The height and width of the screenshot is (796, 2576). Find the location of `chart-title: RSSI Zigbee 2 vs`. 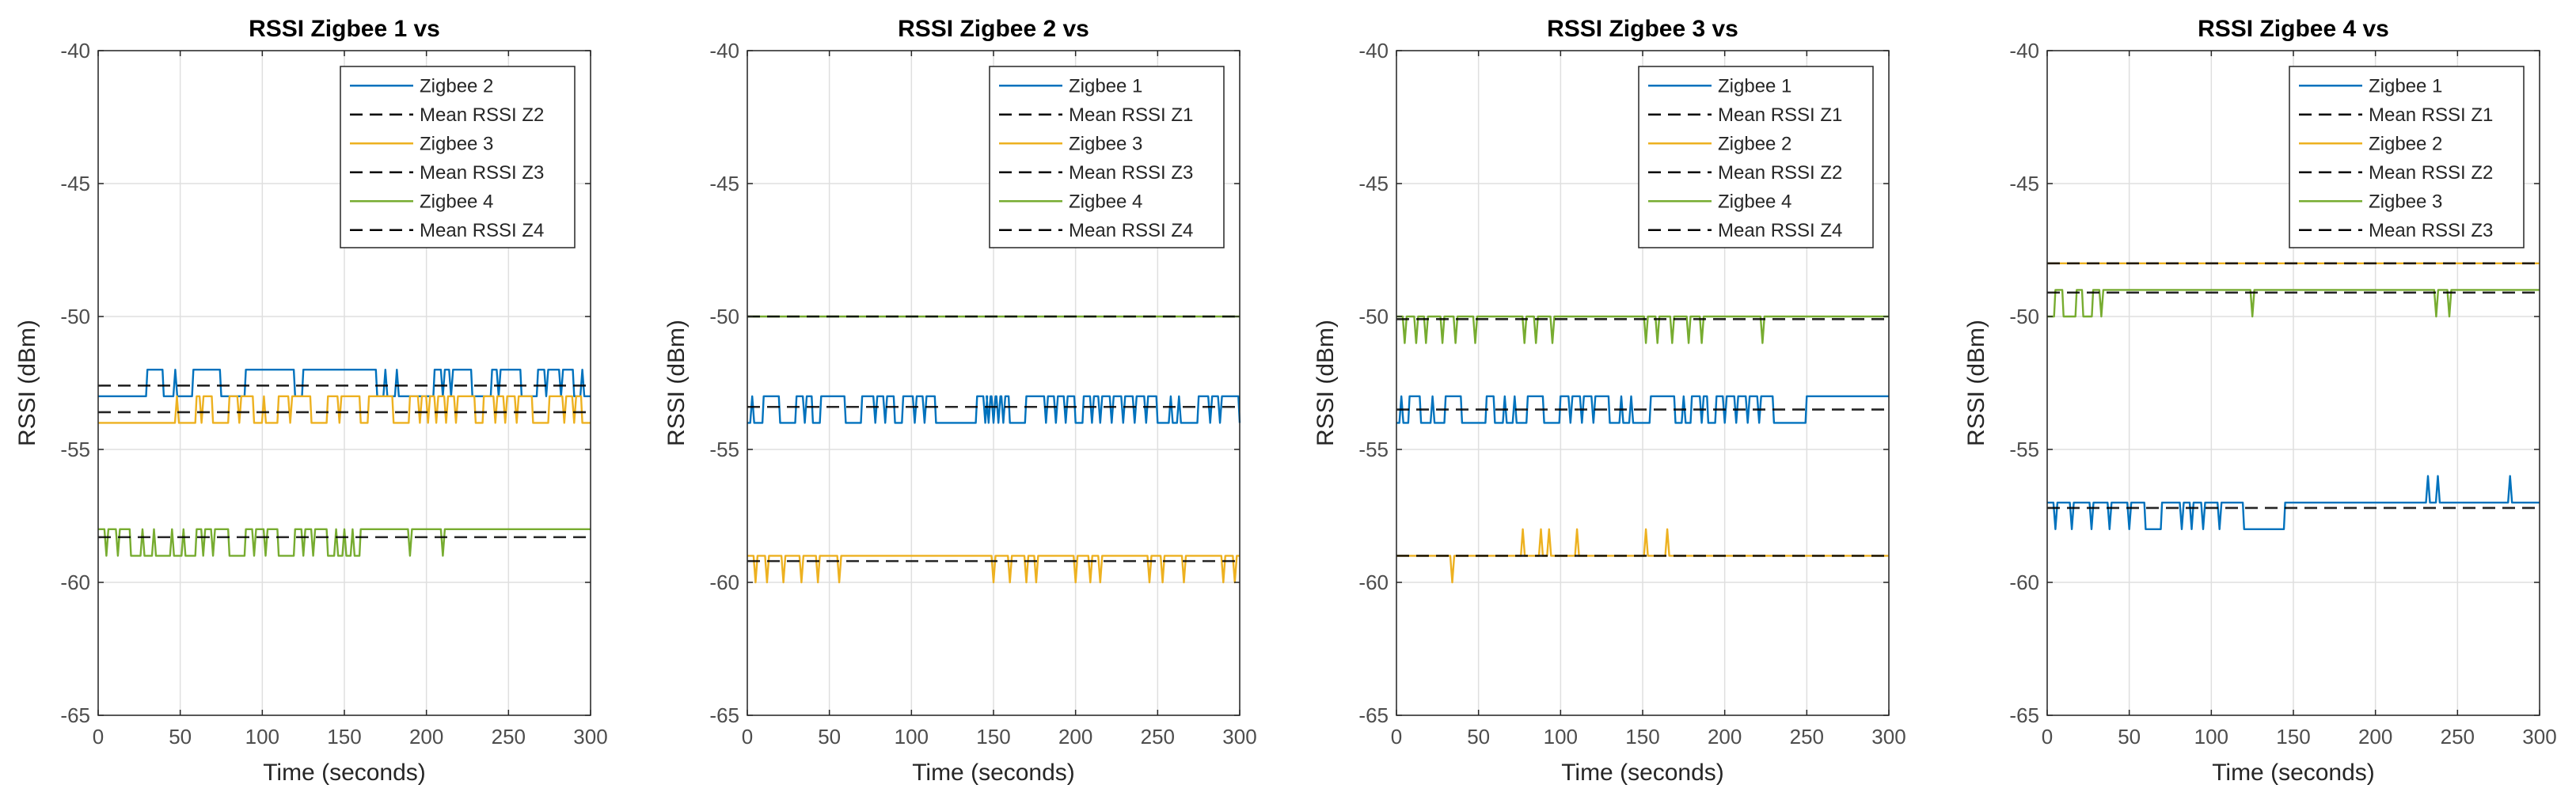

chart-title: RSSI Zigbee 2 vs is located at coordinates (994, 29).